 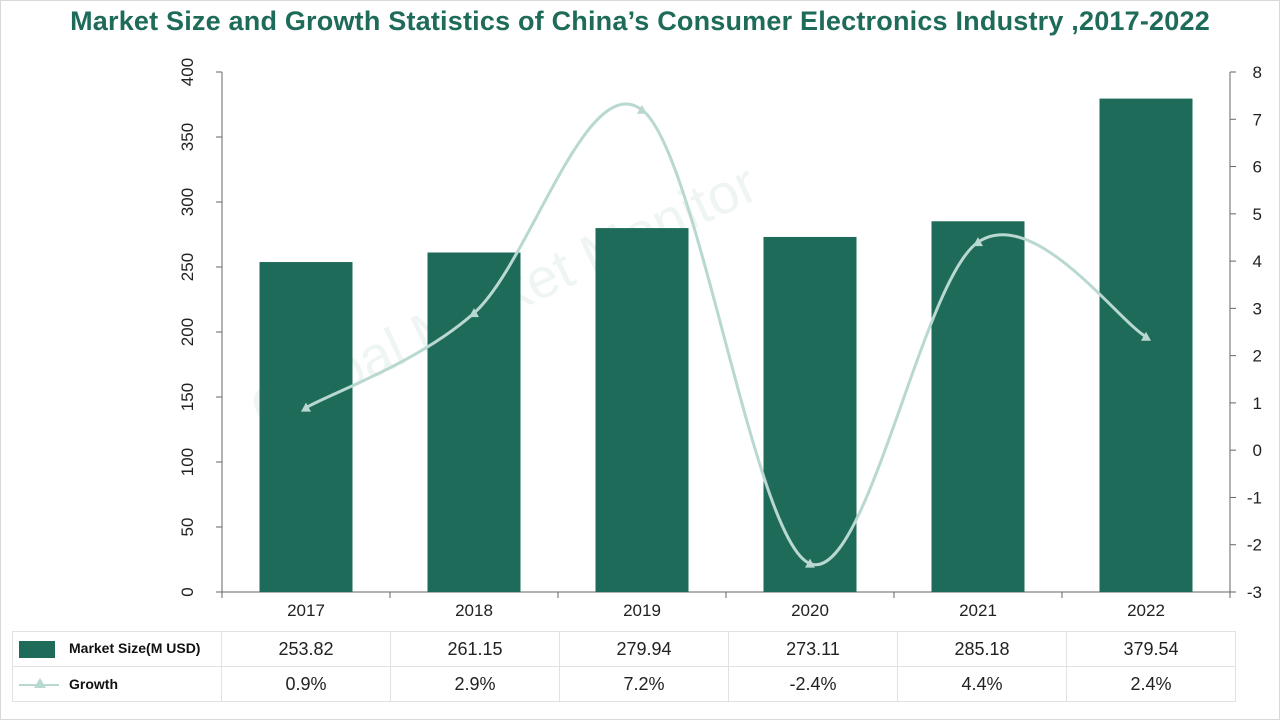 What do you see at coordinates (187, 137) in the screenshot?
I see `y-left-tick-label: 350` at bounding box center [187, 137].